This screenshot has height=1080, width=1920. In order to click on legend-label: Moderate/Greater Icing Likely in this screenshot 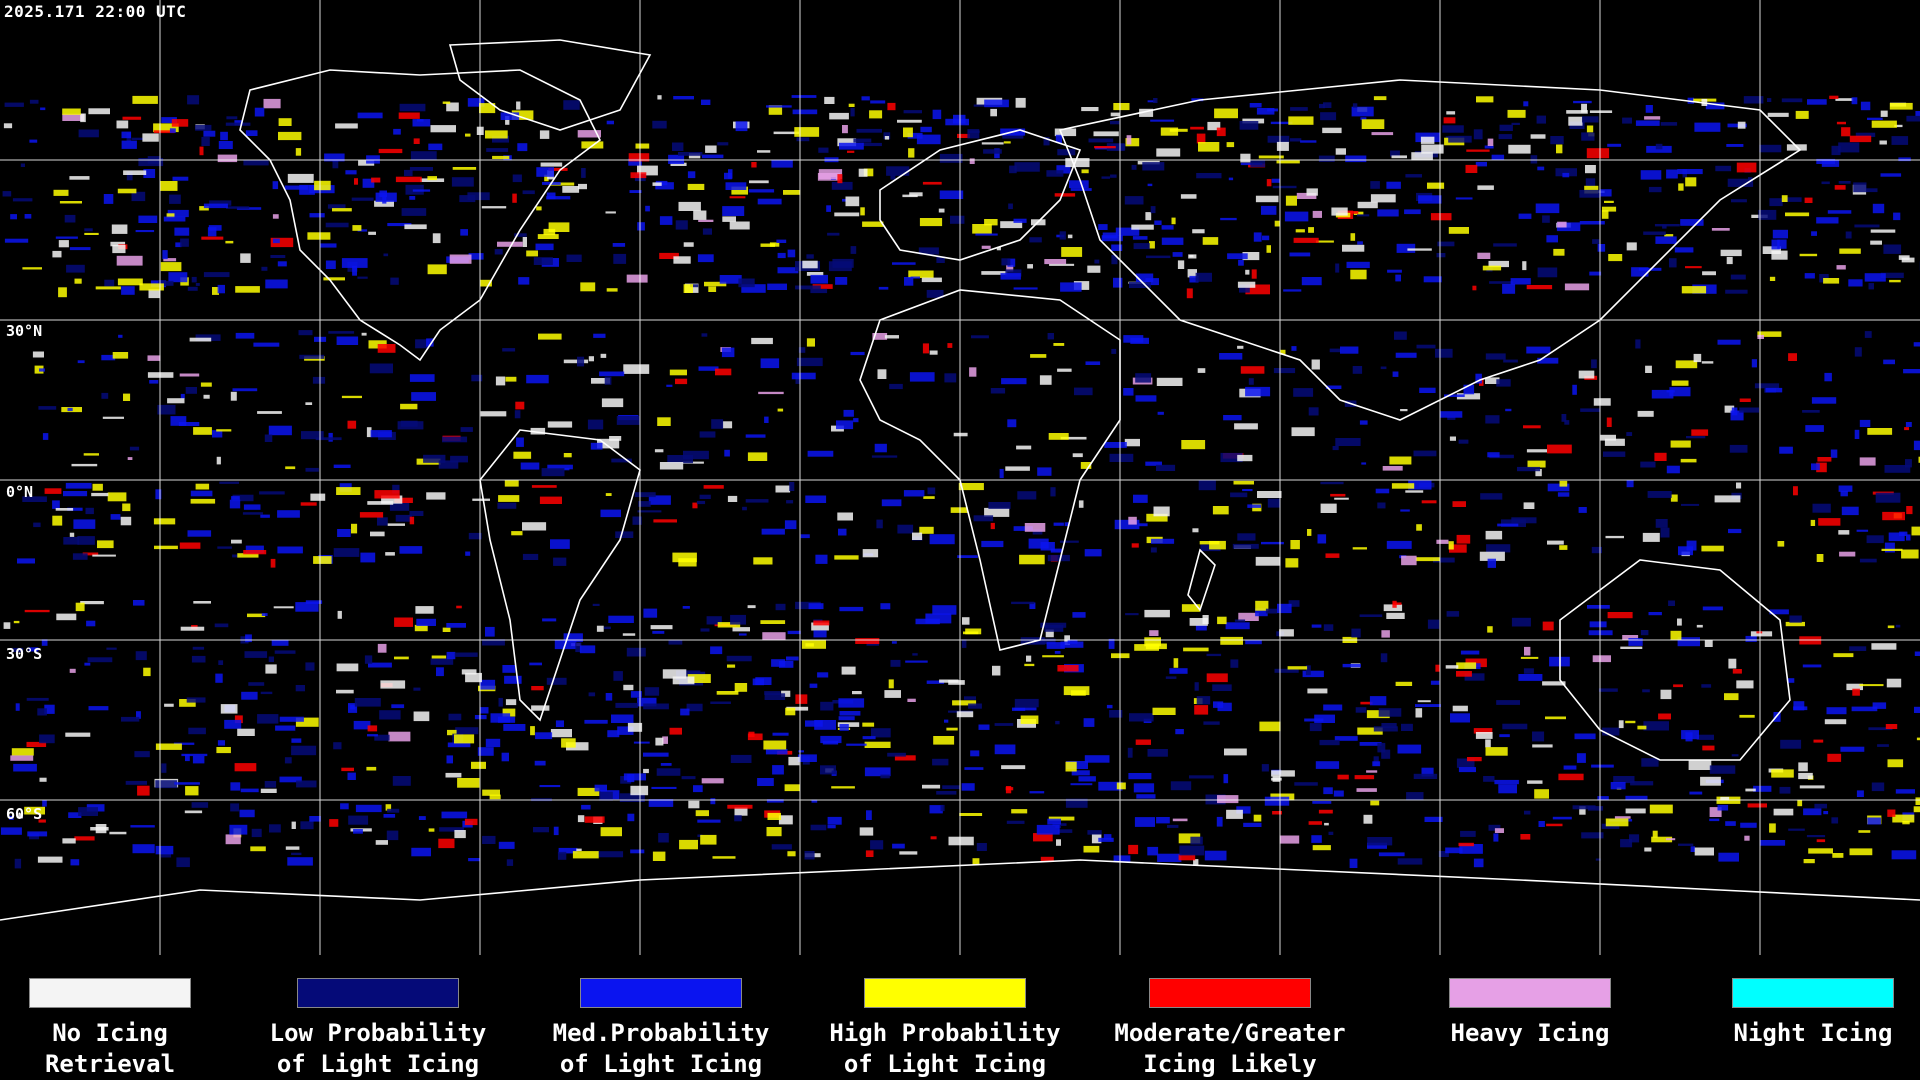, I will do `click(1230, 1048)`.